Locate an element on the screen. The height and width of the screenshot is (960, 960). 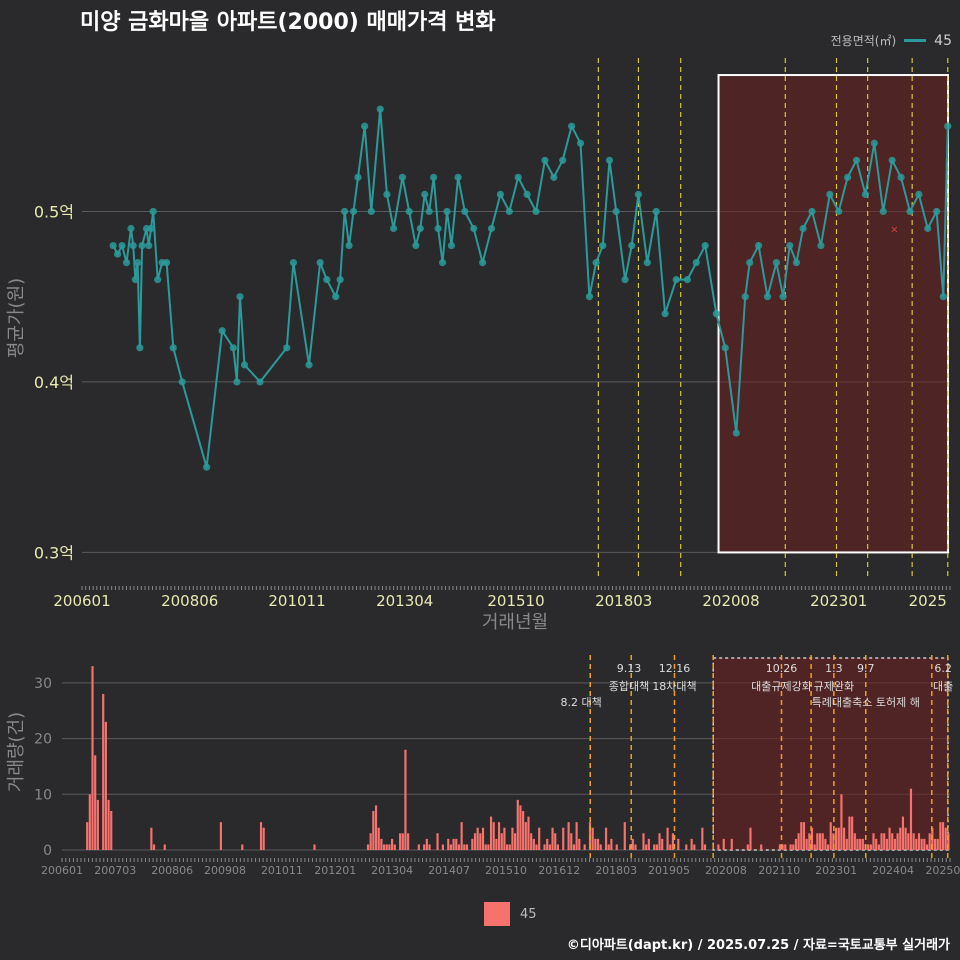
price-ytick-label: 0.5억 is located at coordinates (54, 211).